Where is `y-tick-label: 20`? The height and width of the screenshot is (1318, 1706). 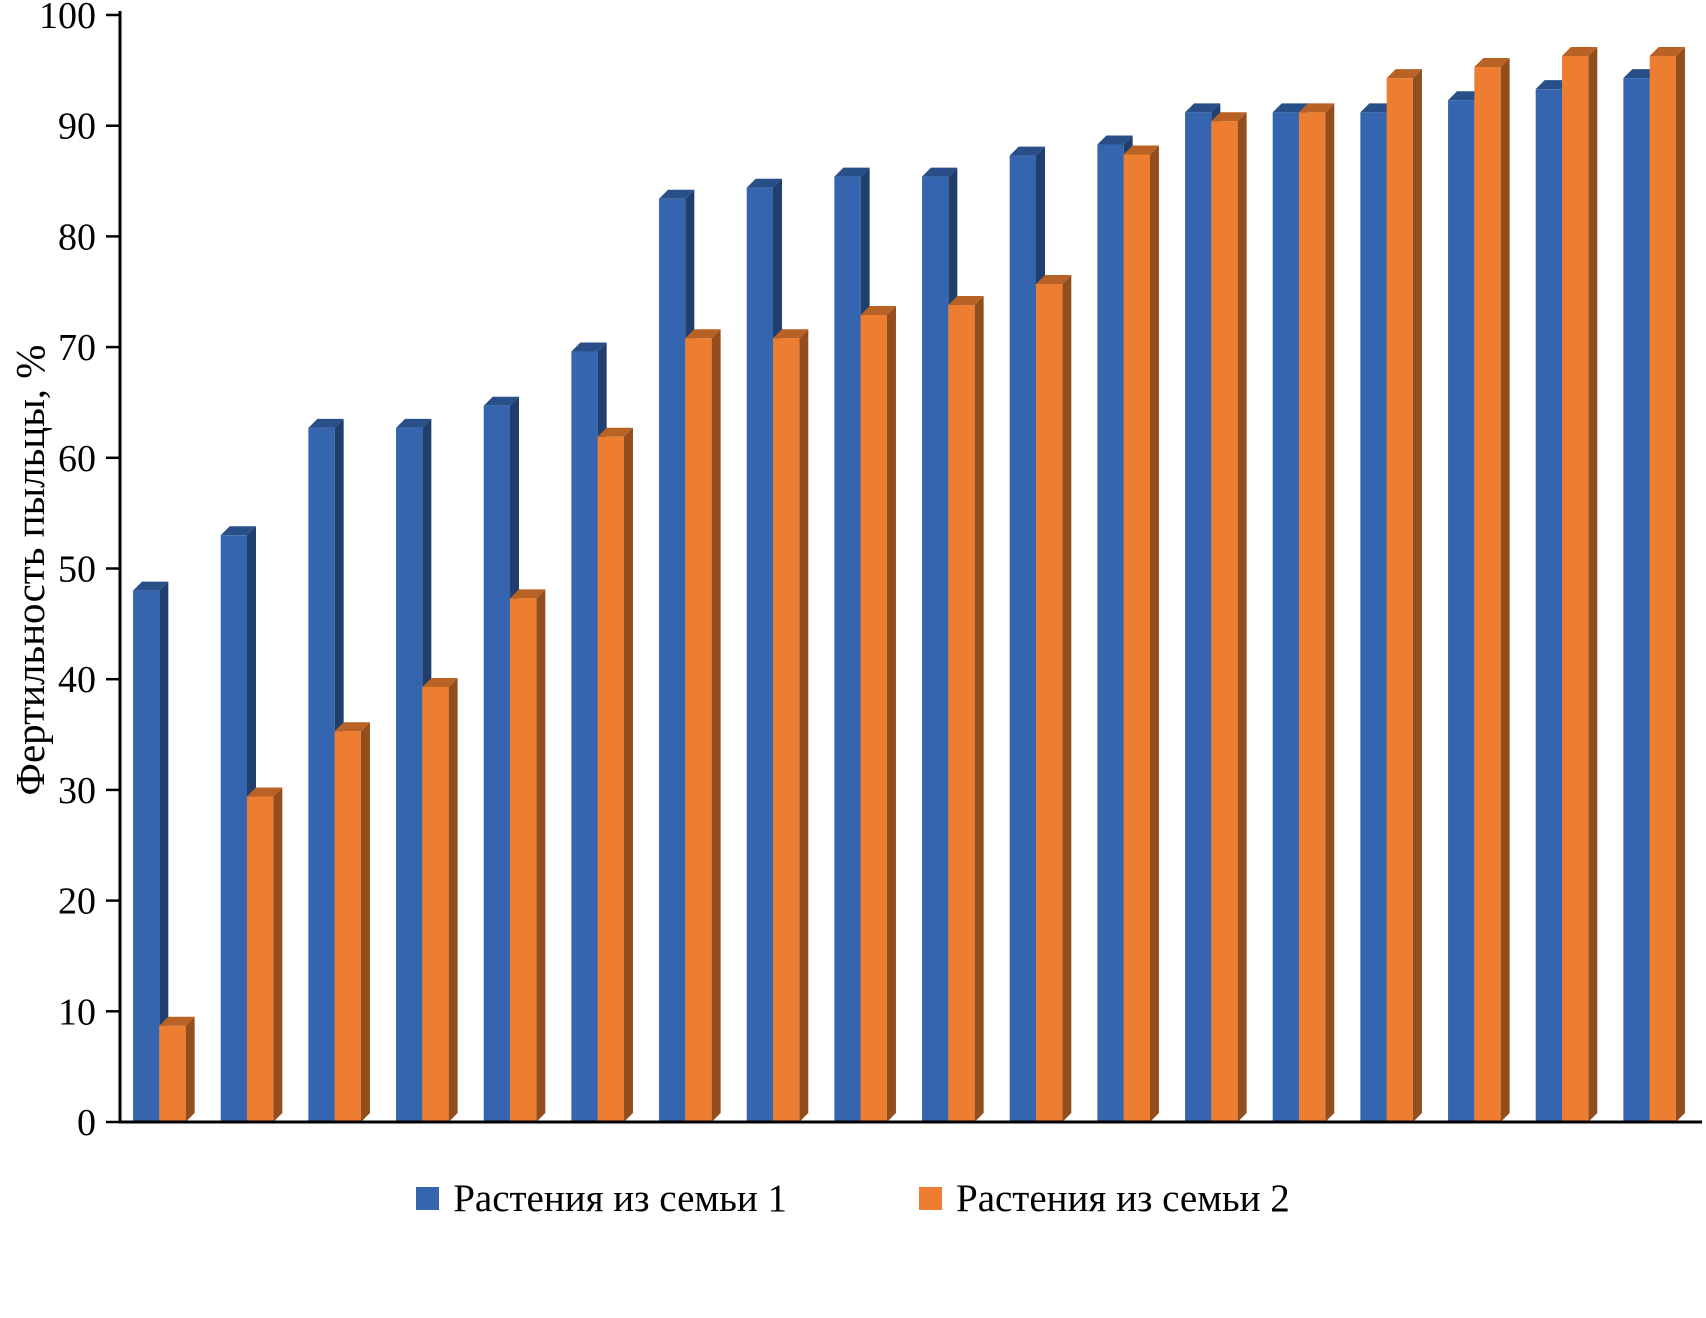
y-tick-label: 20 is located at coordinates (77, 902).